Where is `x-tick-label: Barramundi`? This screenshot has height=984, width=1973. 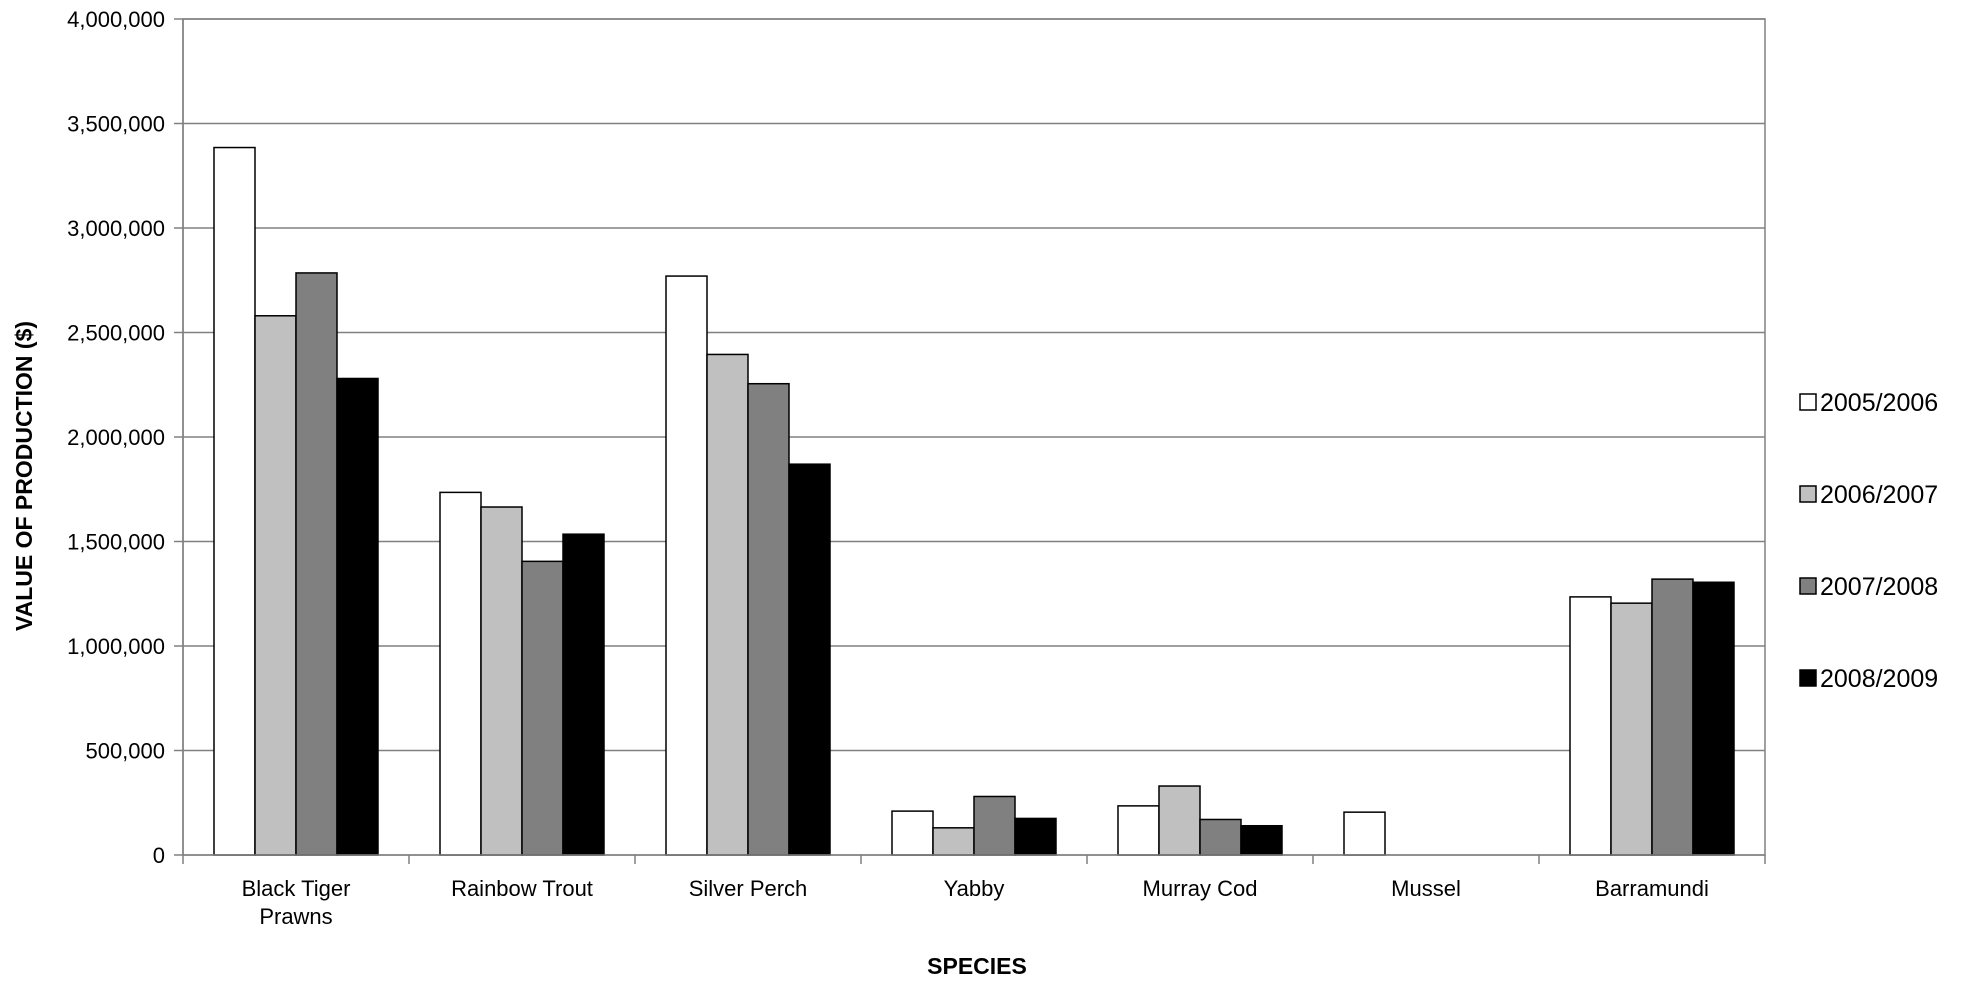 x-tick-label: Barramundi is located at coordinates (1652, 888).